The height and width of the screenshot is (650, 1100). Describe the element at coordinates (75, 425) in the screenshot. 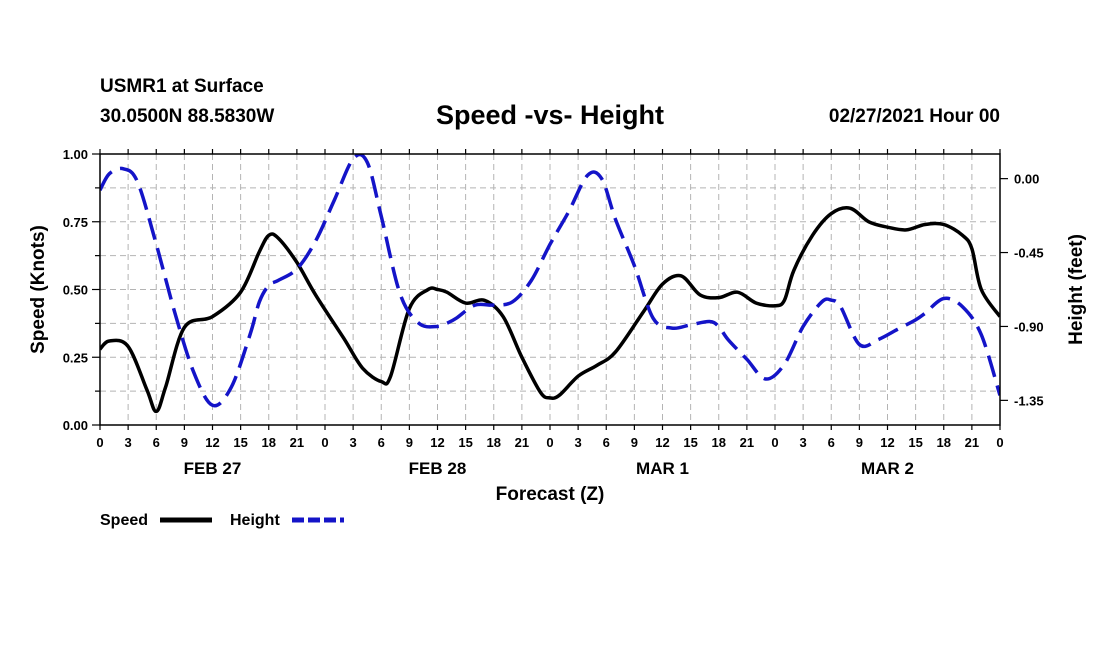

I see `y-tick-label: 0.00` at that location.